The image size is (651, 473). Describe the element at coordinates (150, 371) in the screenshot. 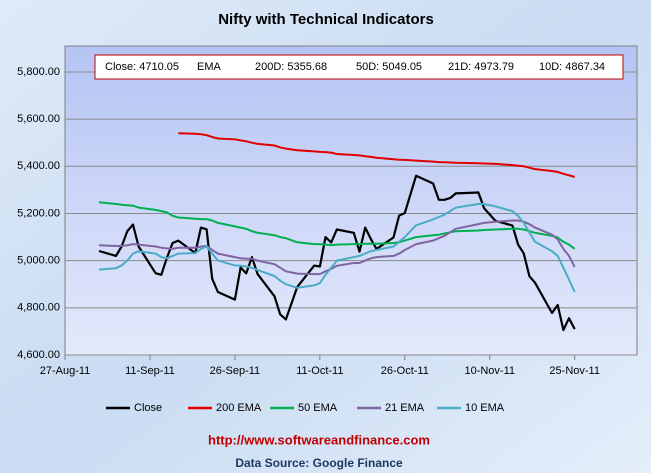

I see `x-tick-label: 11-Sep-11` at that location.